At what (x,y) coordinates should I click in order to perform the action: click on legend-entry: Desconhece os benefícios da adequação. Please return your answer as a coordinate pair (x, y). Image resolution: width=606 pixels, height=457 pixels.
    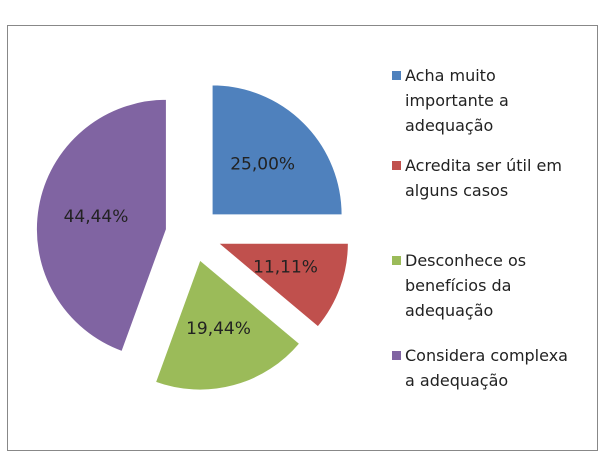
    Looking at the image, I should click on (492, 285).